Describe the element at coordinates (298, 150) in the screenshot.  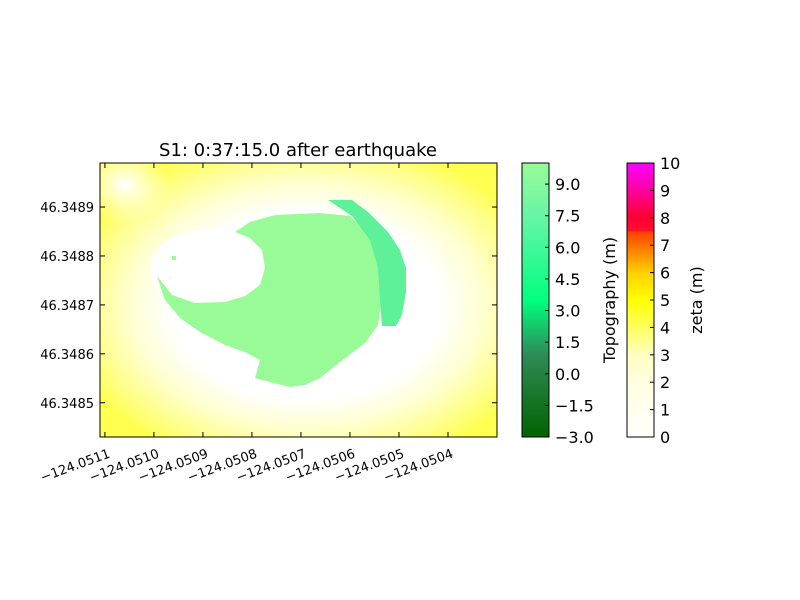
I see `chart-title: S1: 0:37:15.0 after earthquake` at that location.